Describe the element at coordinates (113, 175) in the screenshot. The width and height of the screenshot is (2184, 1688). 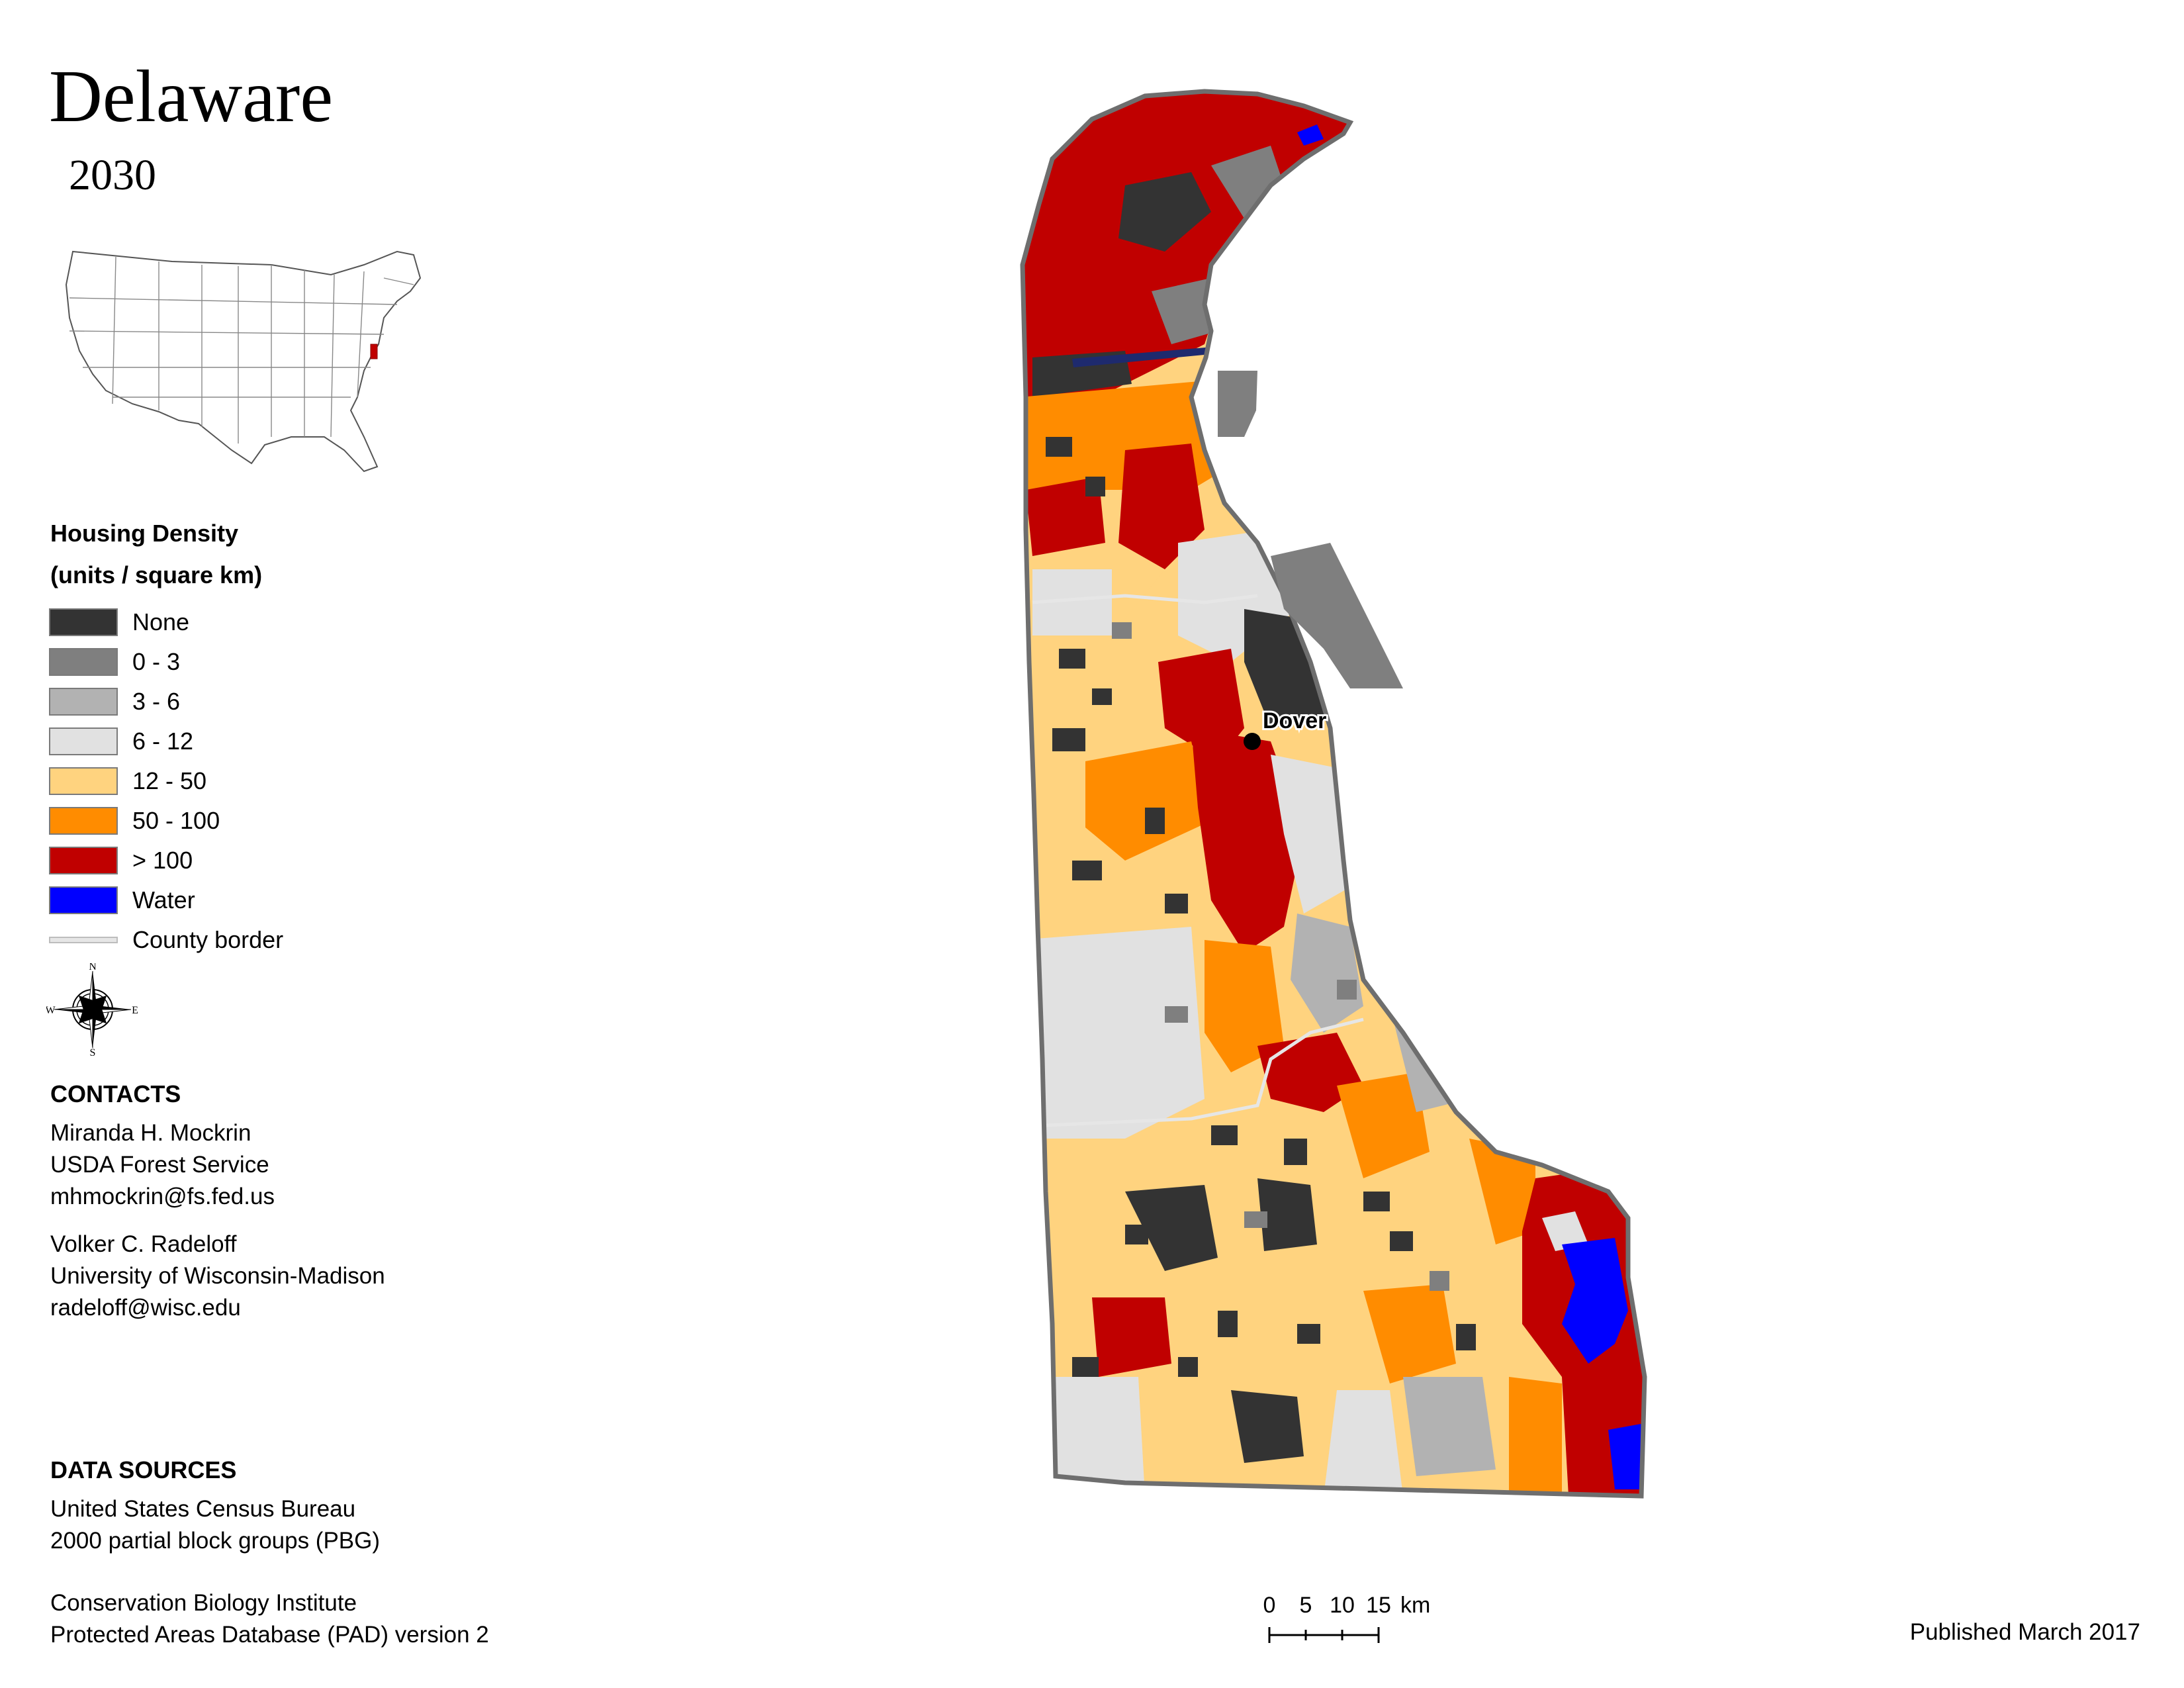
I see `map-subtitle: 2030` at that location.